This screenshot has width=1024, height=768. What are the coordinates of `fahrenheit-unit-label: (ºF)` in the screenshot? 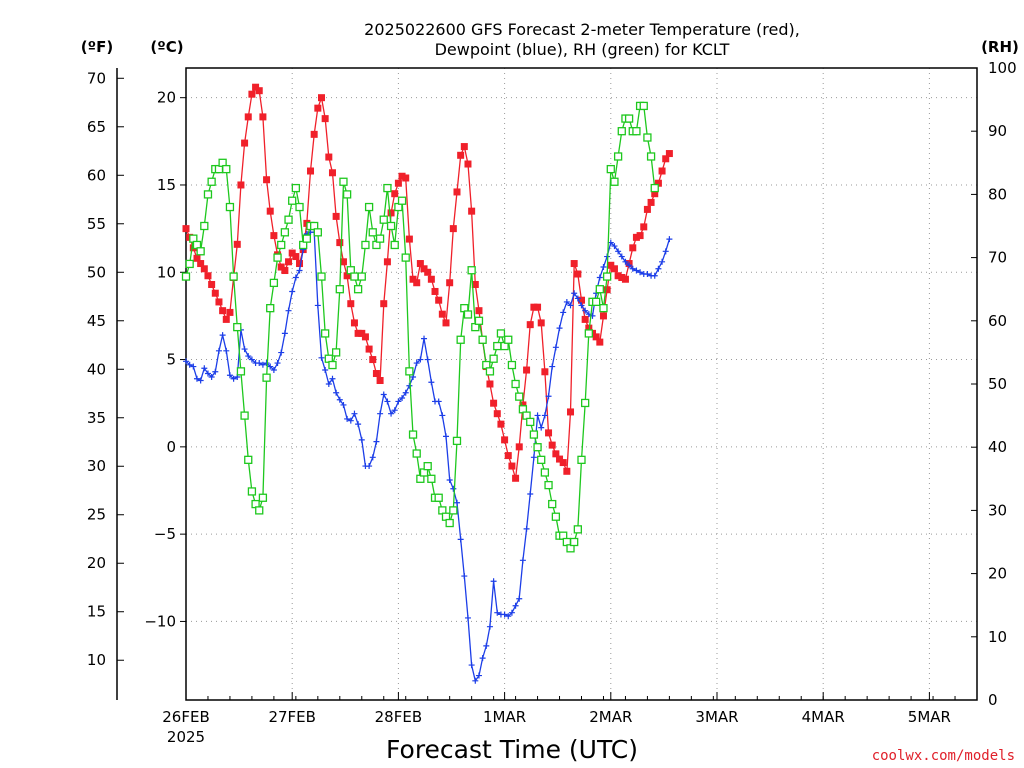 It's located at (97, 47).